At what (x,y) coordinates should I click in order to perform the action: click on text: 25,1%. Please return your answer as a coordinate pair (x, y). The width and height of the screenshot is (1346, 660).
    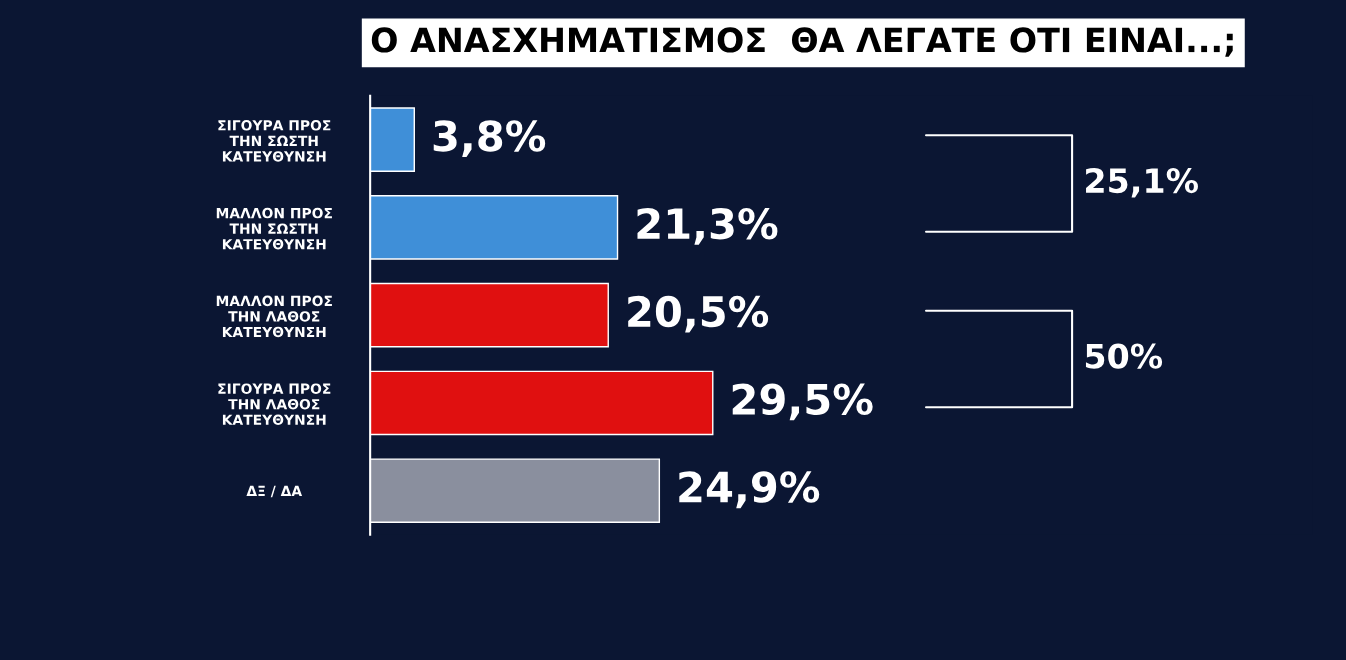
    Looking at the image, I should click on (1142, 182).